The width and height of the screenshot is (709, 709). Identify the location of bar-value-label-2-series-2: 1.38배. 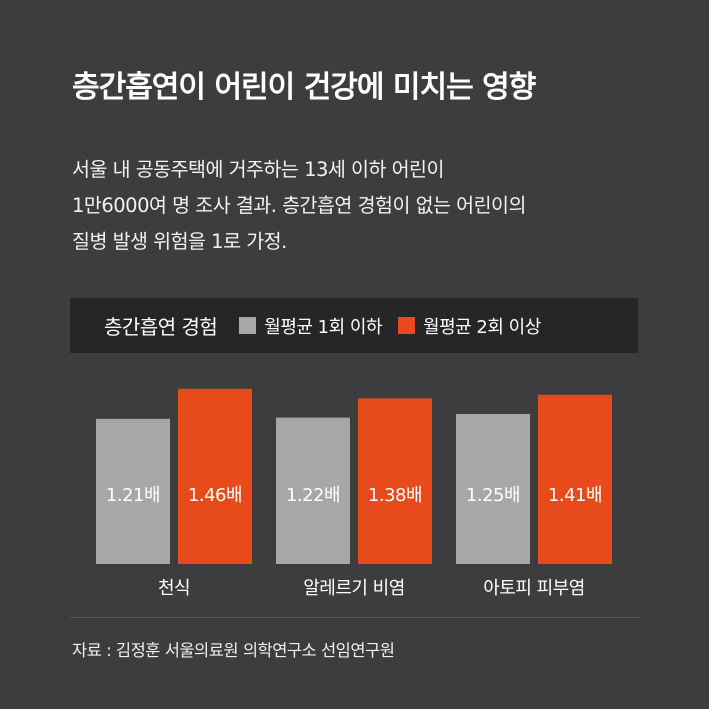
(395, 495).